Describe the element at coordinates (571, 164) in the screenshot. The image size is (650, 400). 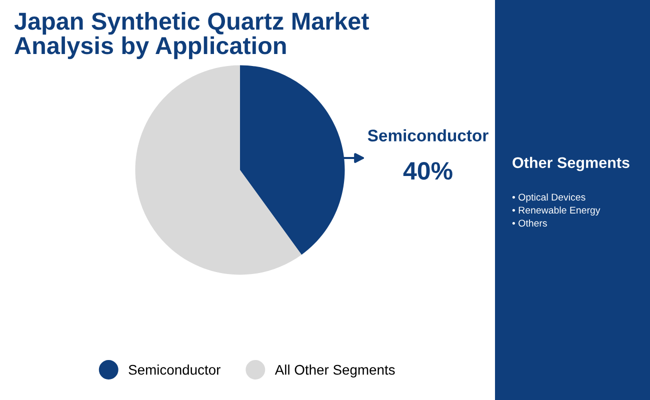
I see `text: Other Segments` at that location.